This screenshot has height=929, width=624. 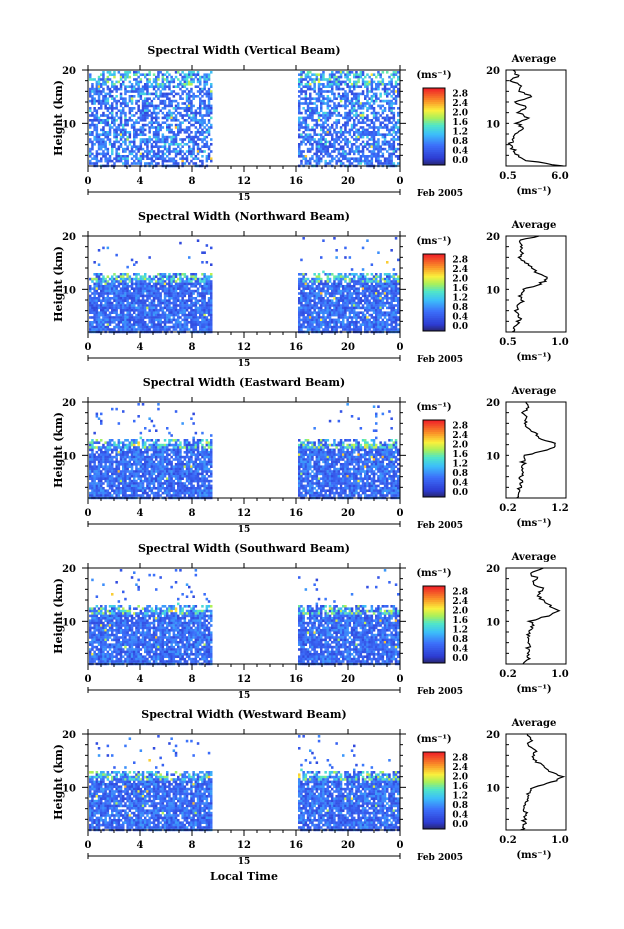 What do you see at coordinates (533, 191) in the screenshot?
I see `average-unit: (ms⁻¹)` at bounding box center [533, 191].